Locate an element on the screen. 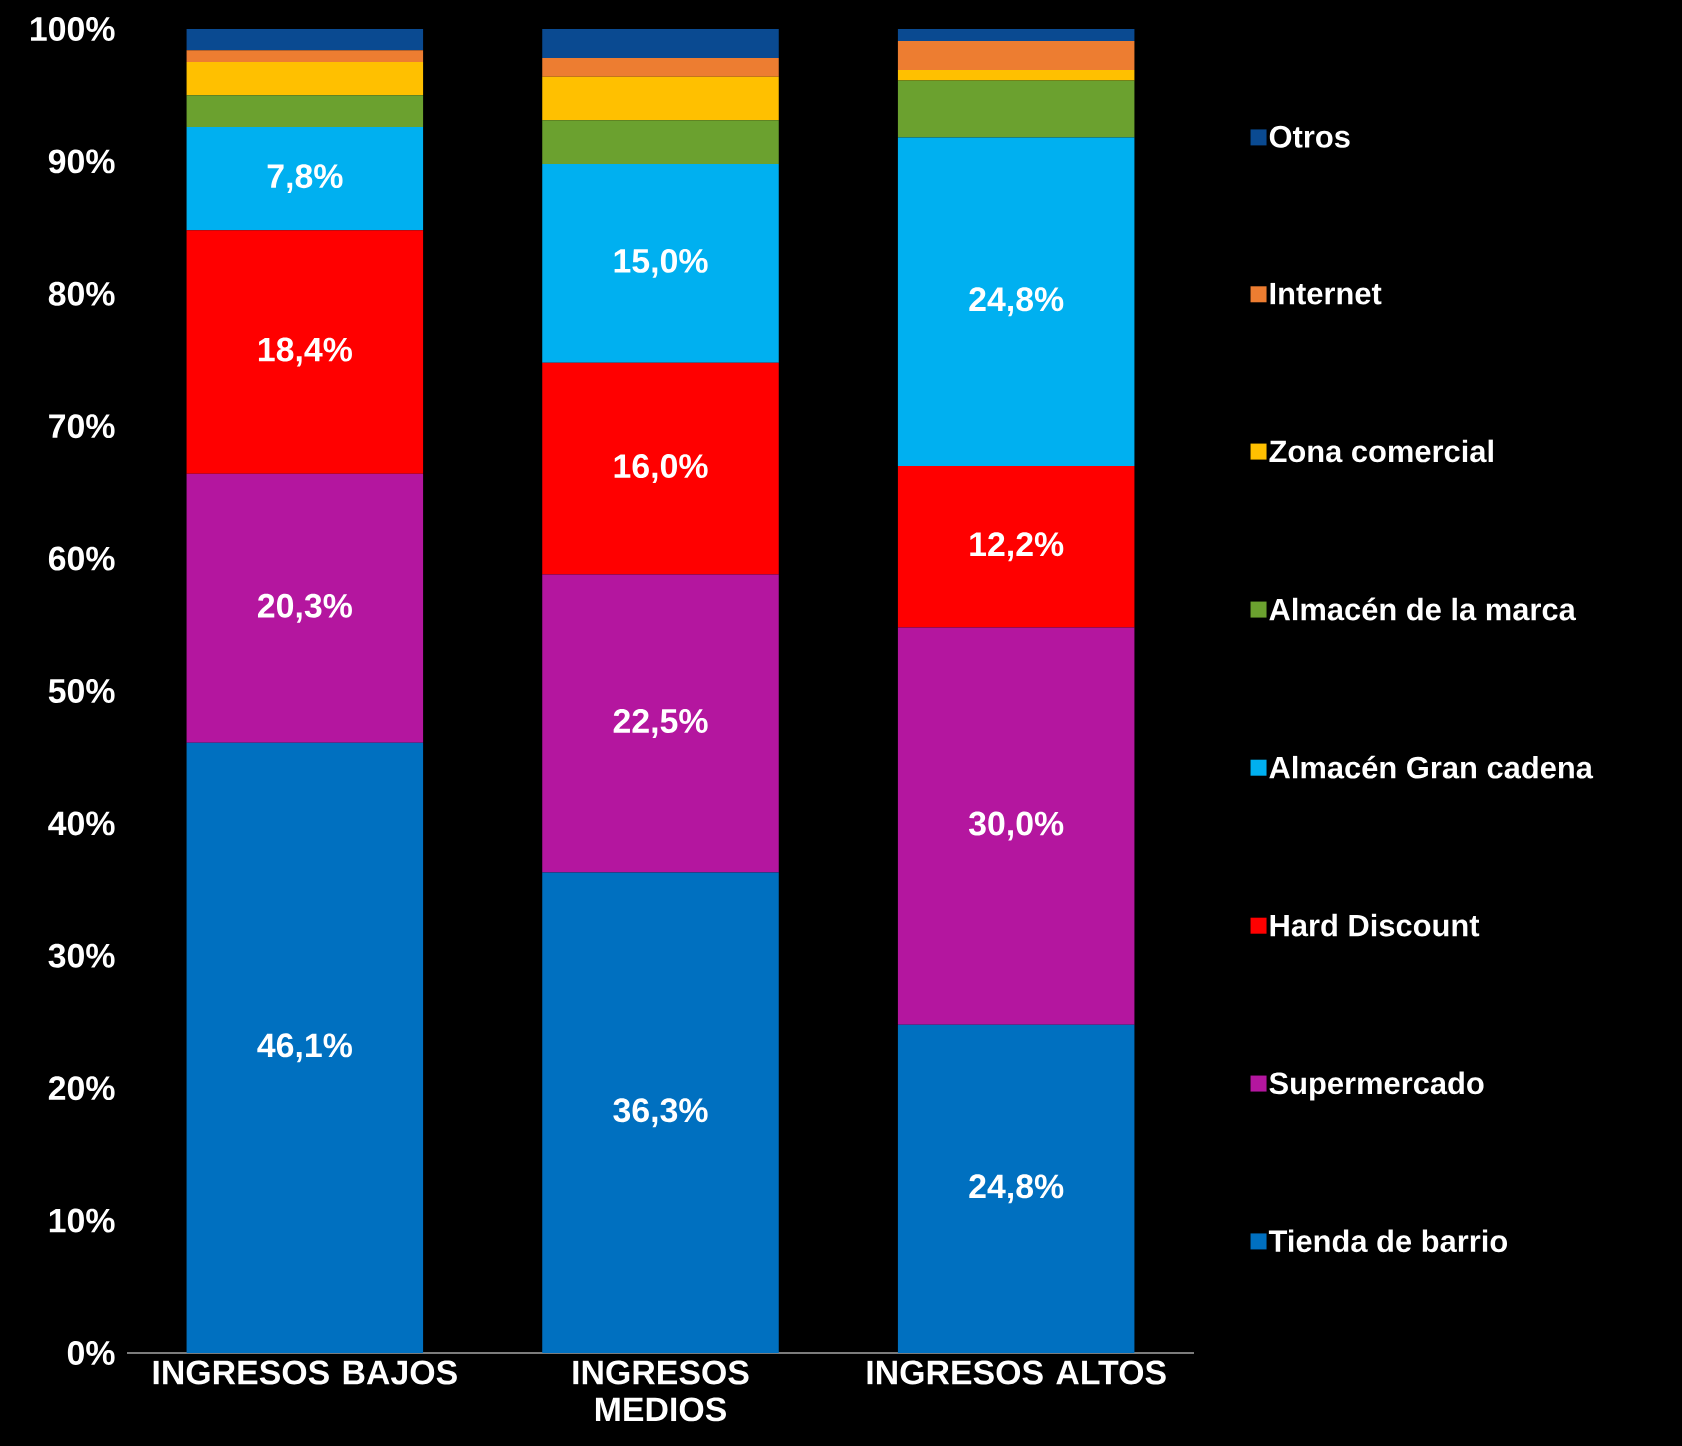 Image resolution: width=1682 pixels, height=1446 pixels. legend-label: Internet is located at coordinates (1326, 293).